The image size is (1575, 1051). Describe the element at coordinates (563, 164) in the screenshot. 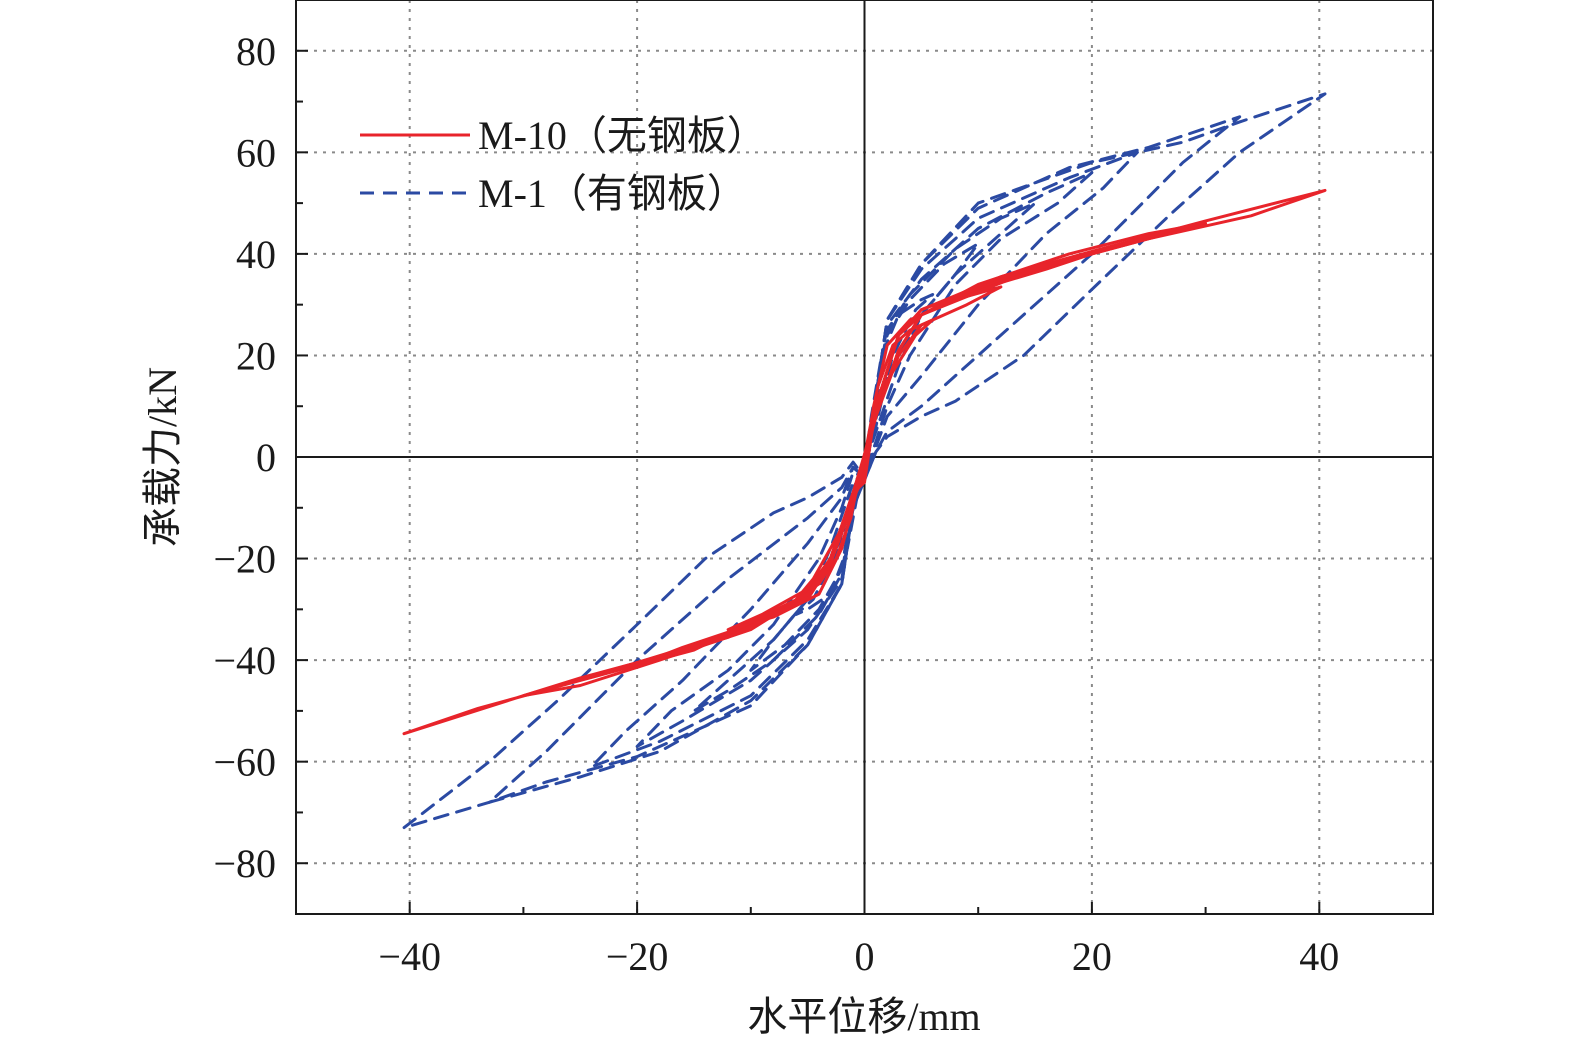

I see `legend: M-10（无钢板） M-1（有钢板）` at that location.